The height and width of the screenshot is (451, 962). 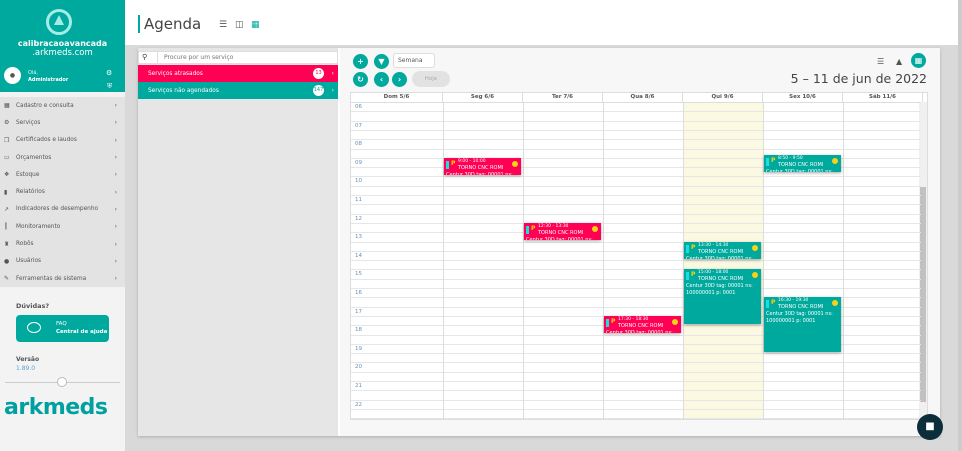 I want to click on event-time: 16:30 - 19:30, so click(x=793, y=301).